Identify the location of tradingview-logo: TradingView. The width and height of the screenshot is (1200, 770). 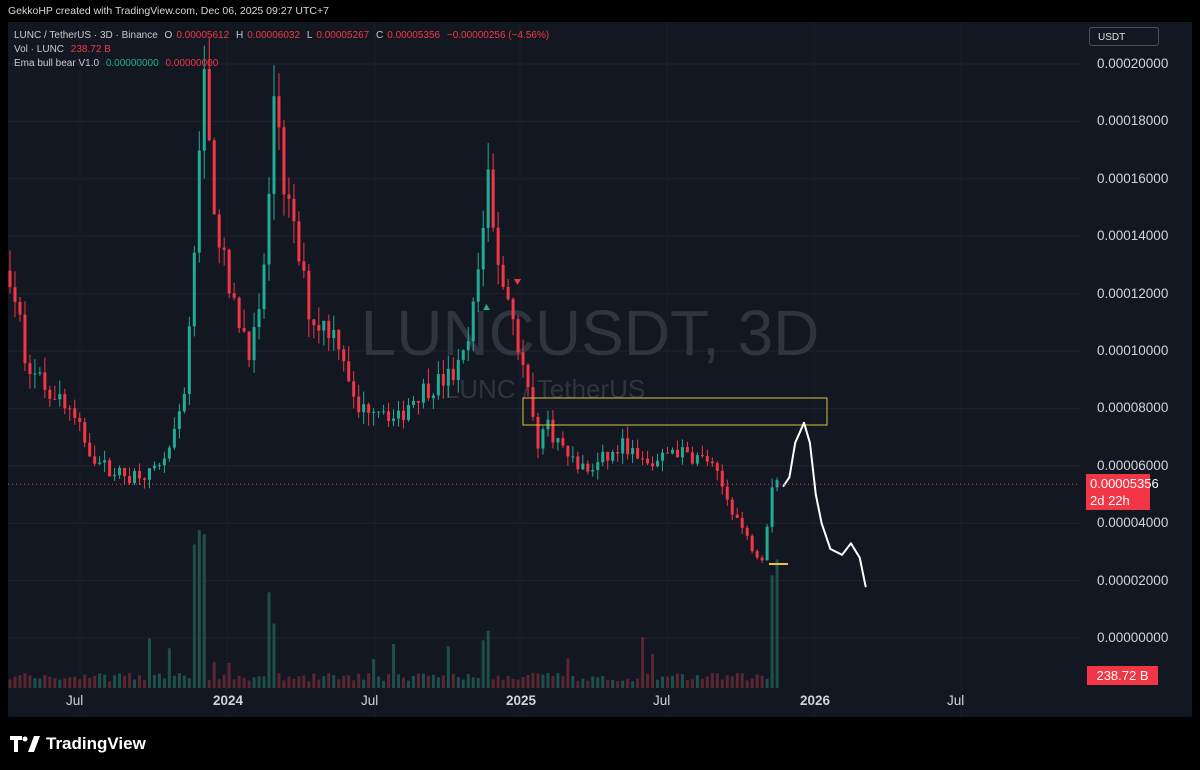
(78, 744).